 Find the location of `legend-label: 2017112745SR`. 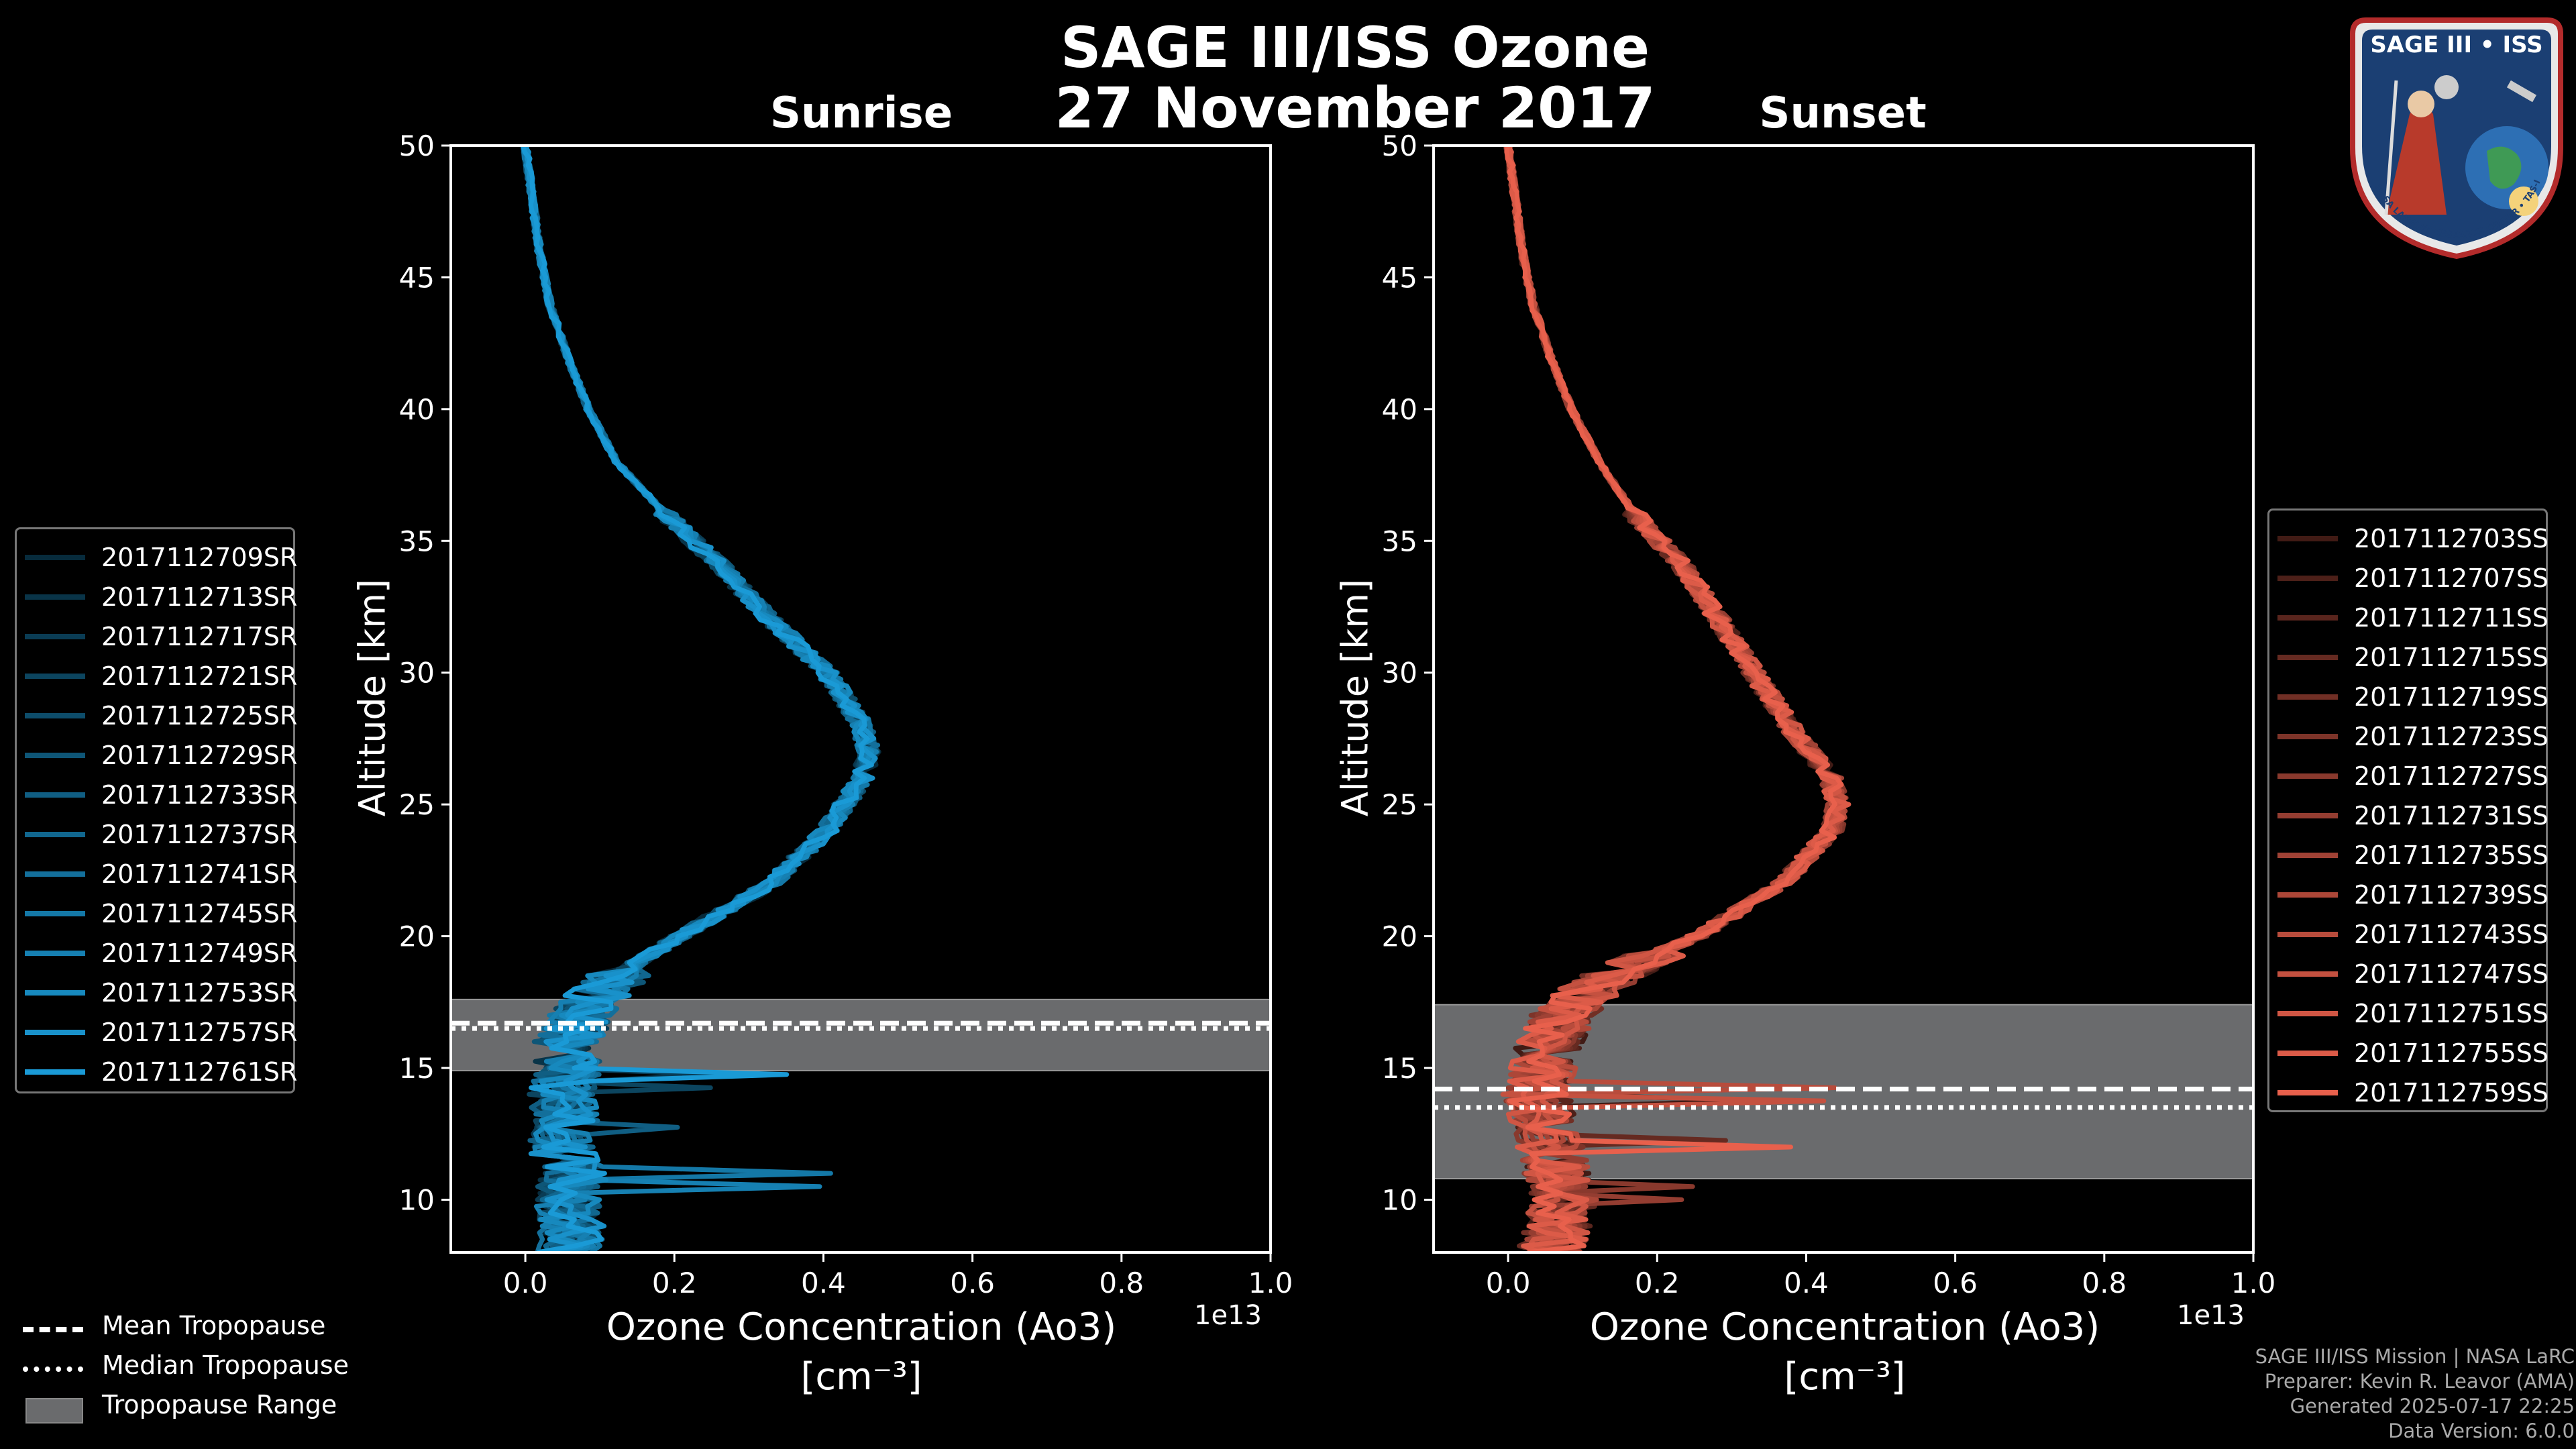

legend-label: 2017112745SR is located at coordinates (199, 913).